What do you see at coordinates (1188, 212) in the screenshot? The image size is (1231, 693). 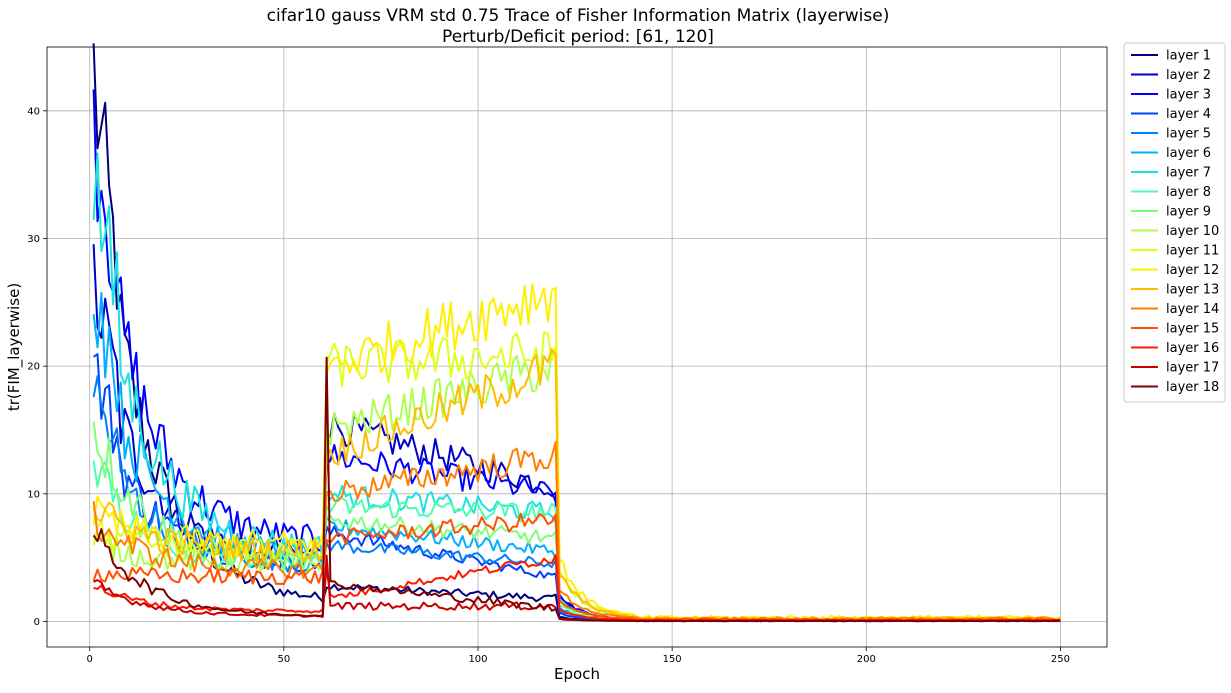 I see `legend-entry: layer 9` at bounding box center [1188, 212].